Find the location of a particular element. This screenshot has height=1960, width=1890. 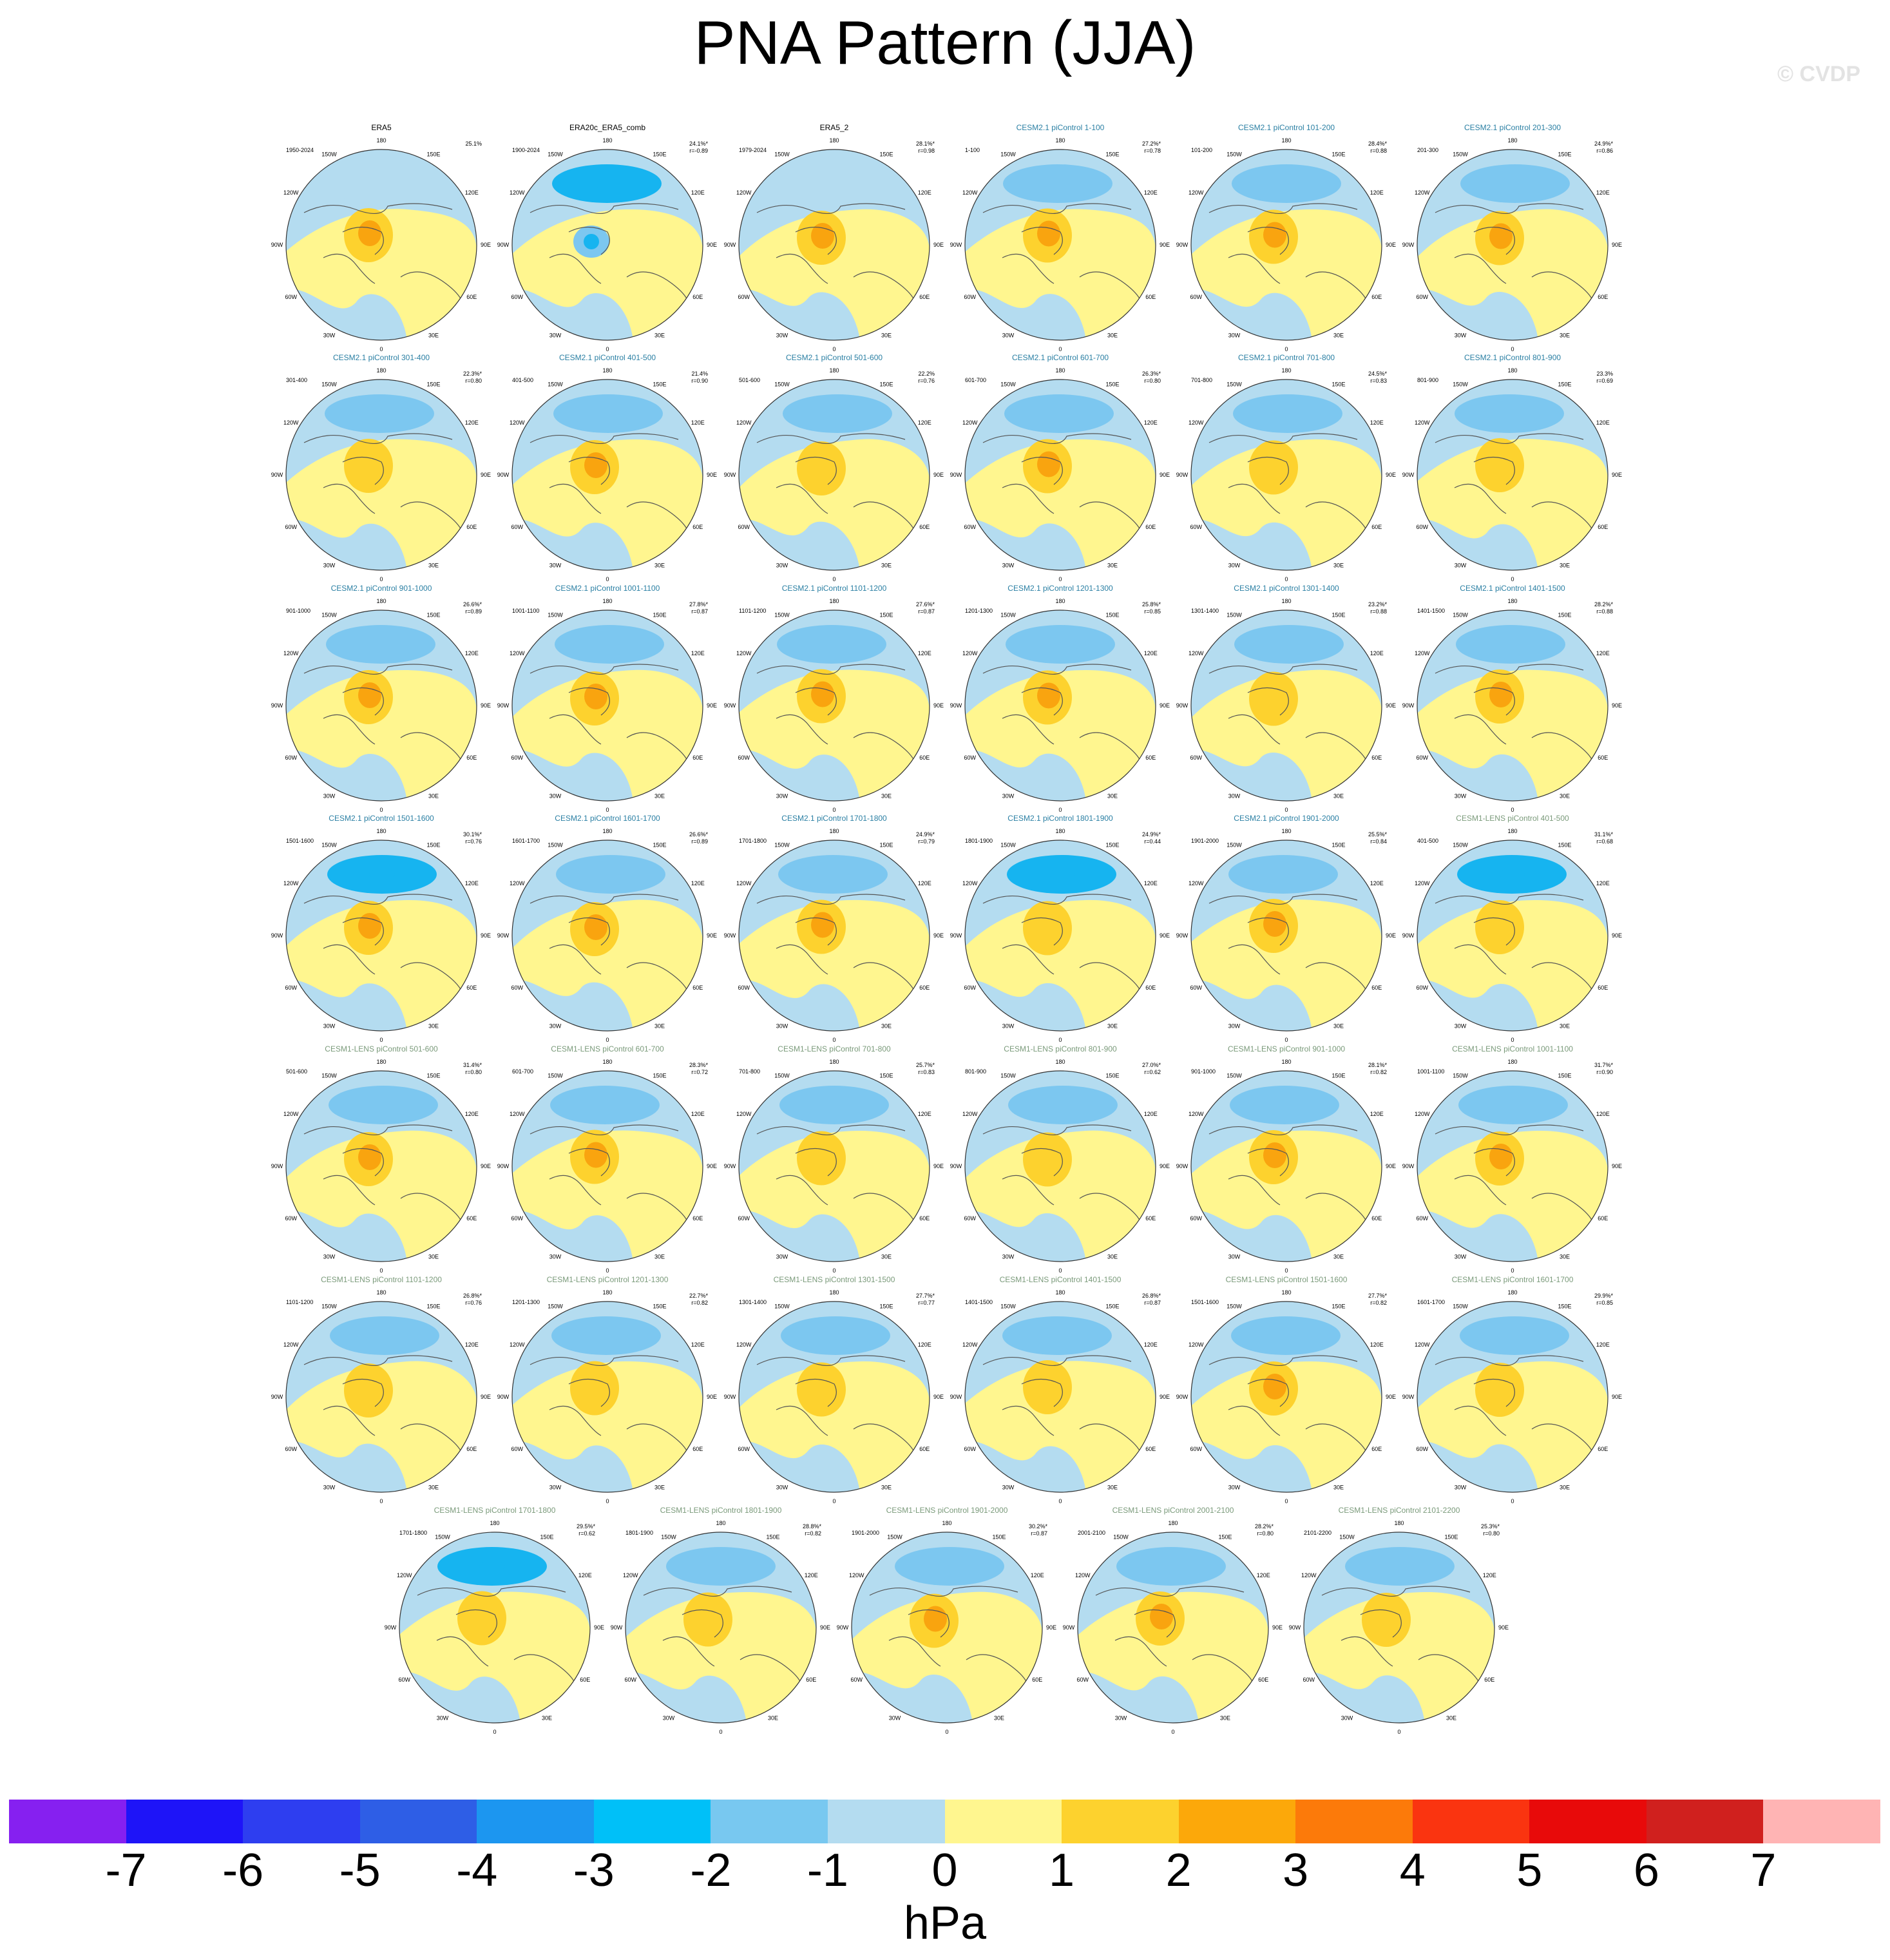

panel-pattern-correlation: r=0.89 is located at coordinates (699, 842).